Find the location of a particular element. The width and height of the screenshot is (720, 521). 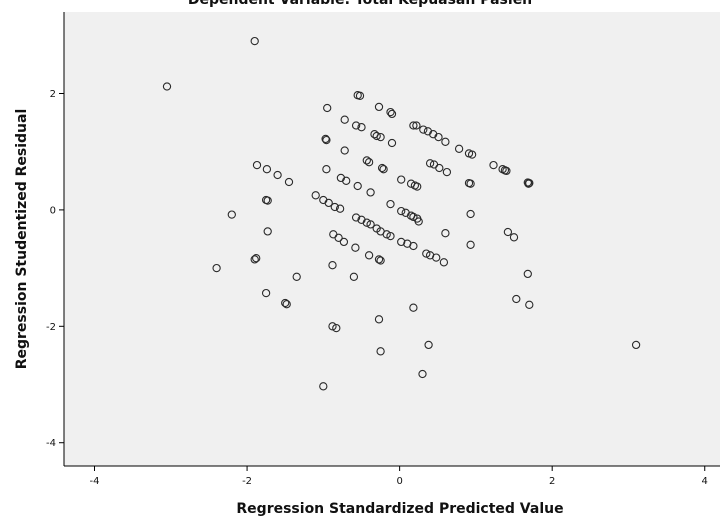

y-axis-label: Regression Studentized Residual is located at coordinates (22, 239).